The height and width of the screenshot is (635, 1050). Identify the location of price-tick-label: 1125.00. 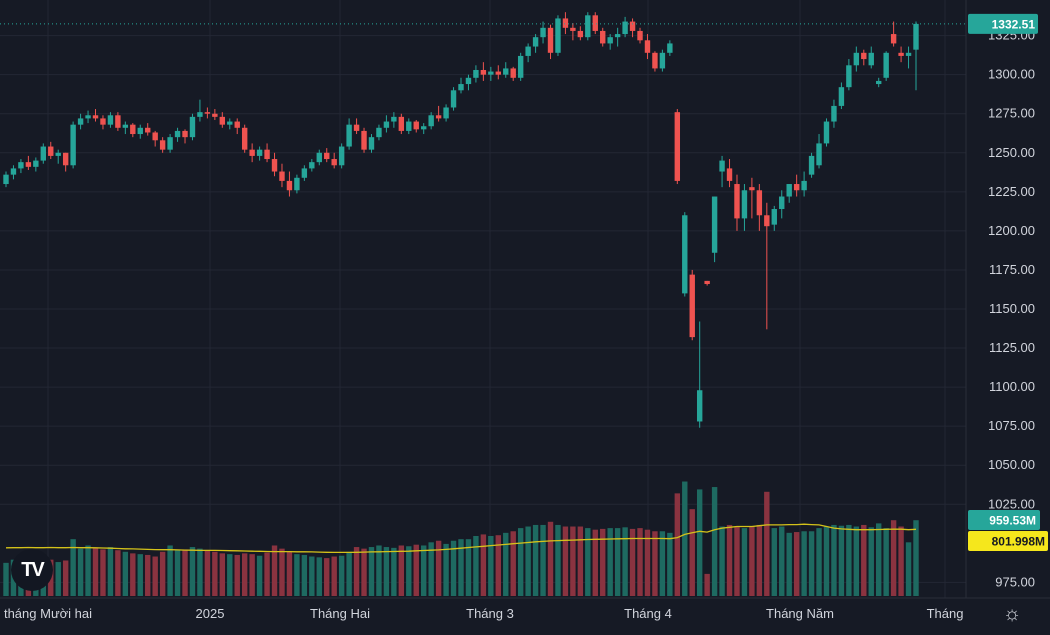
(1012, 347).